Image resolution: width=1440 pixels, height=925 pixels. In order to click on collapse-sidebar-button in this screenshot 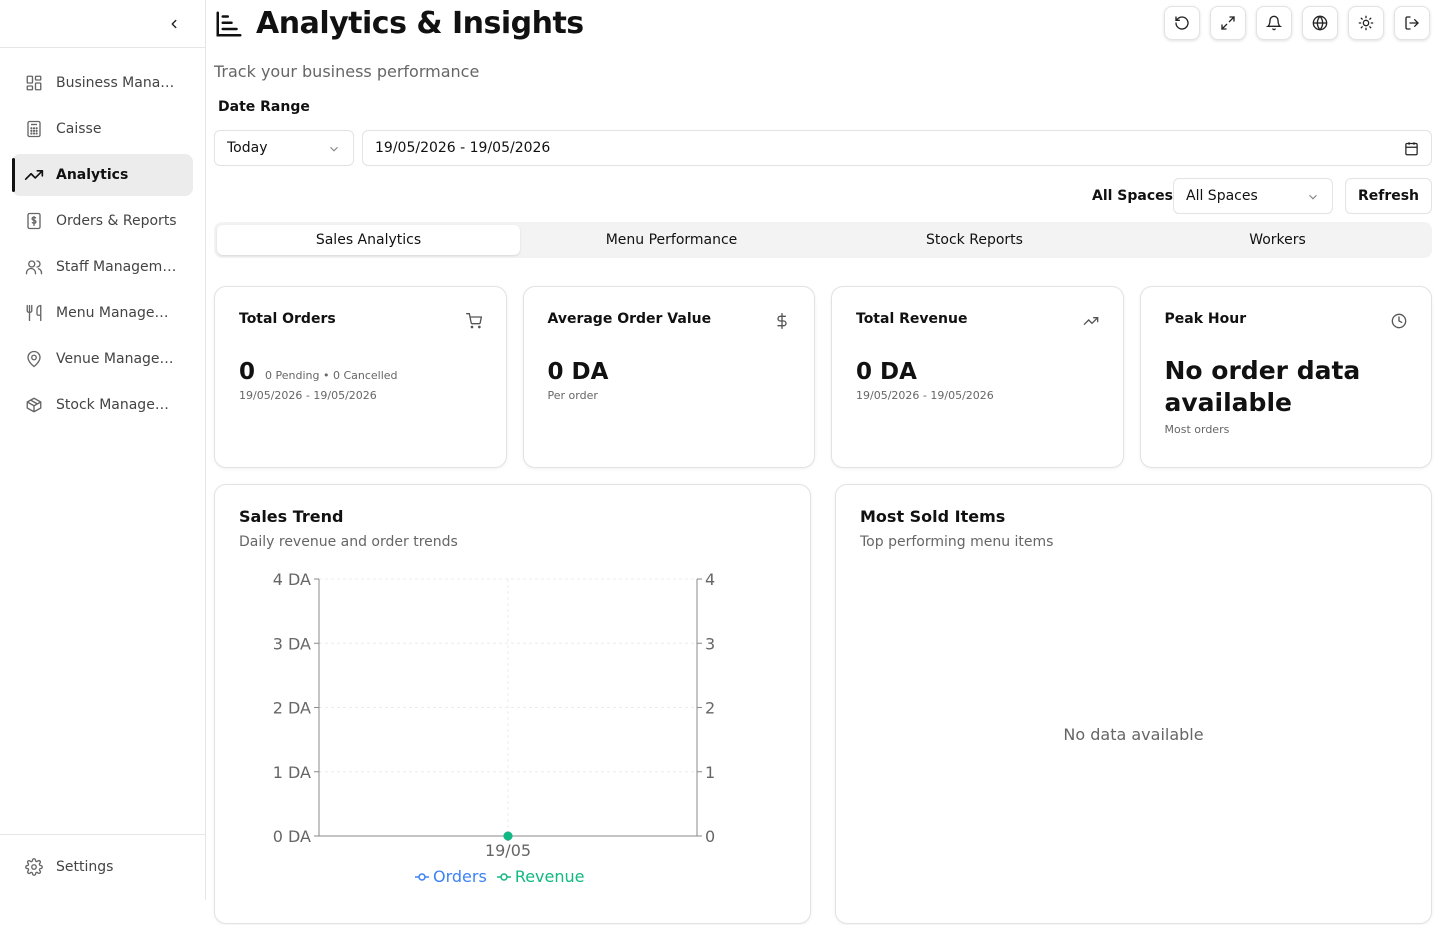, I will do `click(174, 24)`.